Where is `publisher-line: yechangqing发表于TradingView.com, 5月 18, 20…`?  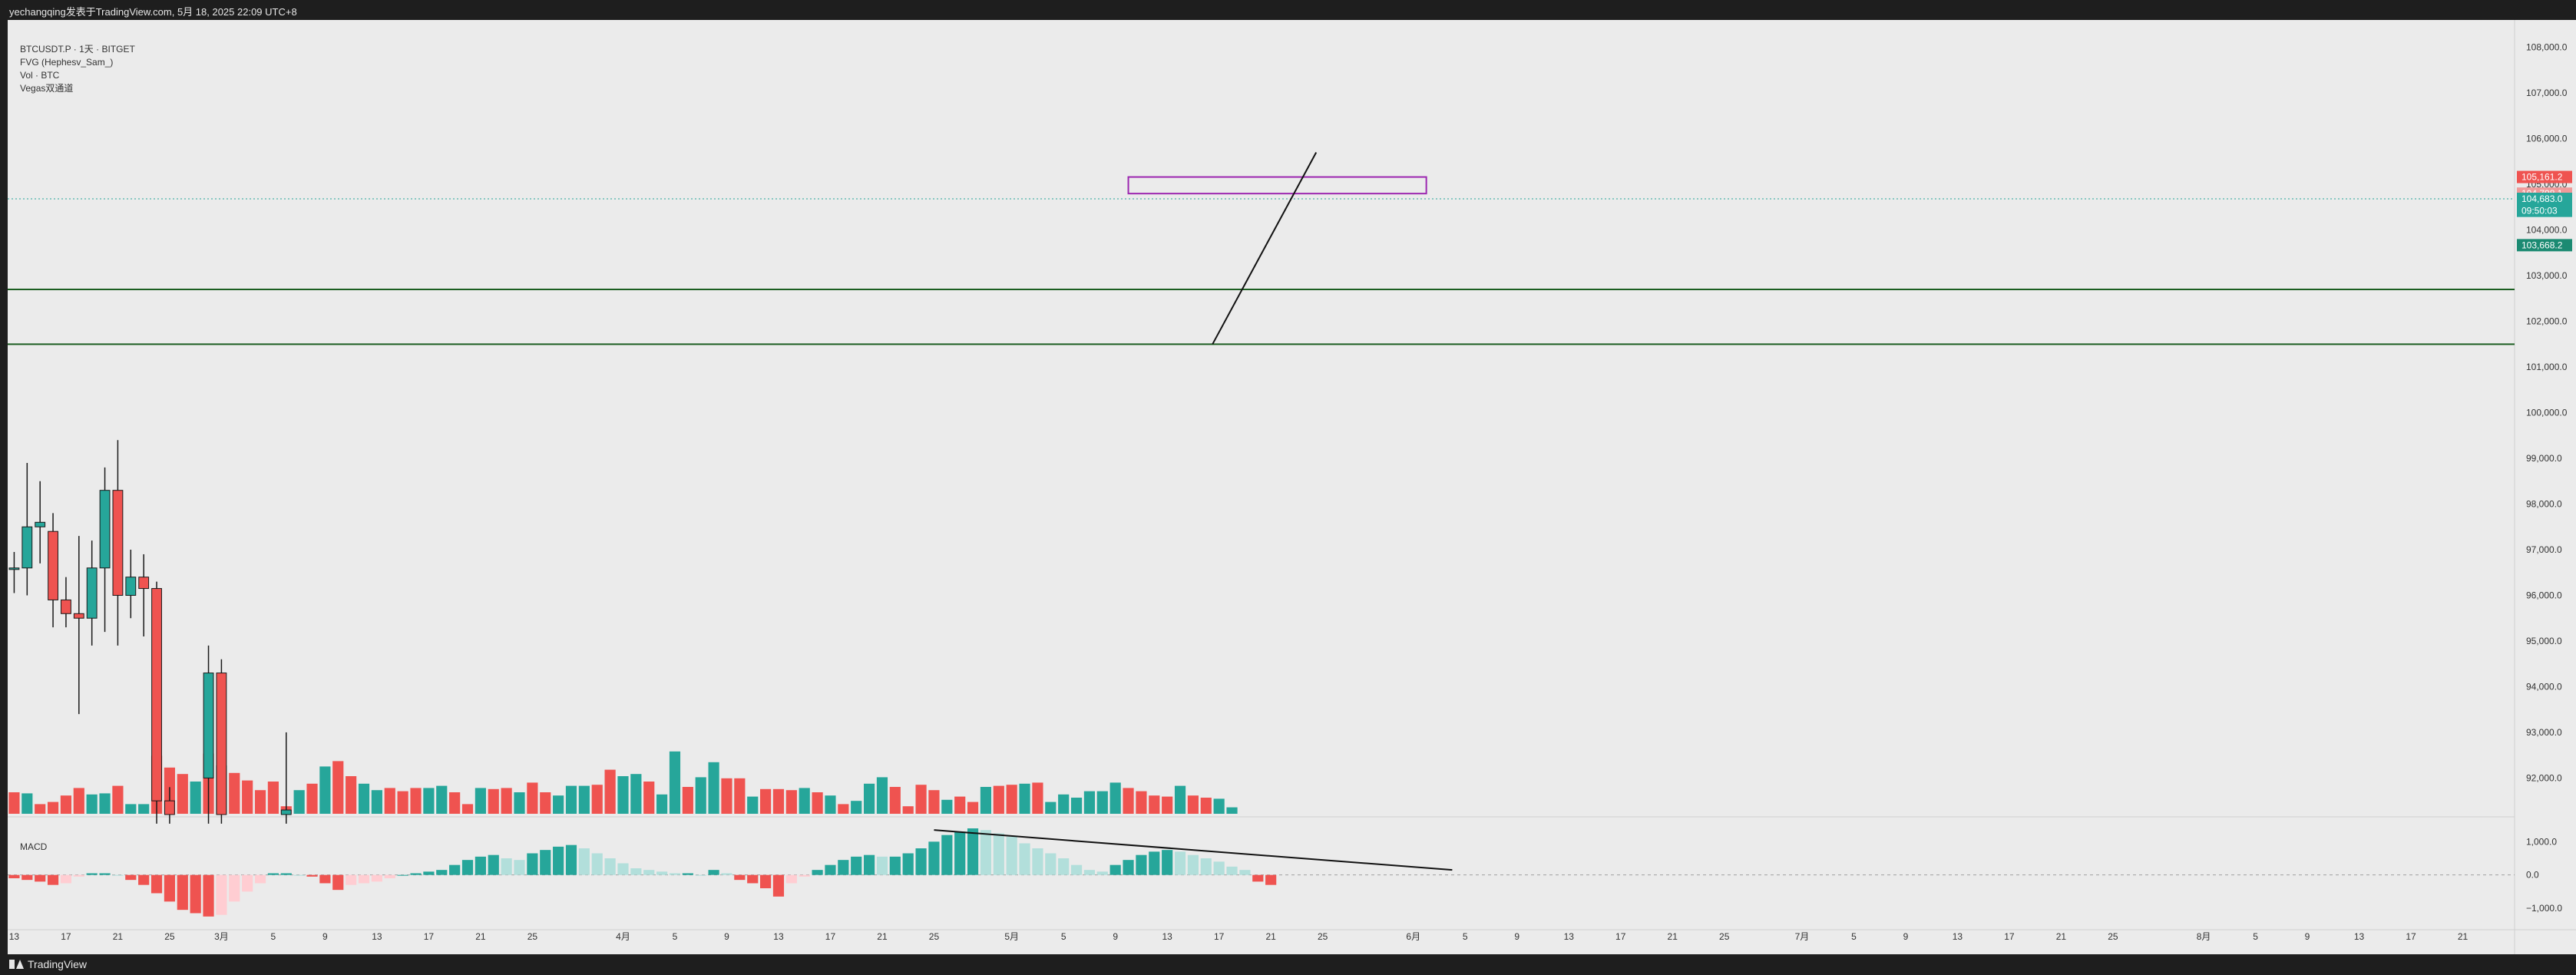 publisher-line: yechangqing发表于TradingView.com, 5月 18, 20… is located at coordinates (153, 12).